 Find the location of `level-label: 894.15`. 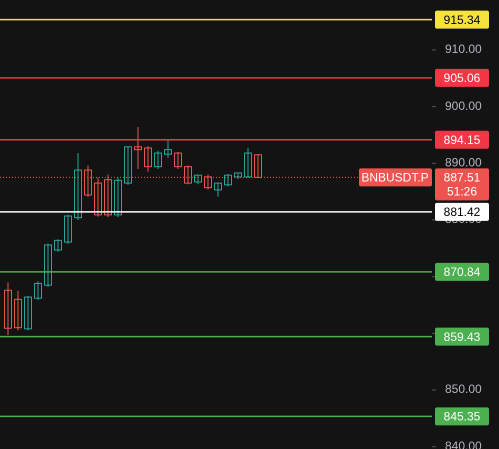

level-label: 894.15 is located at coordinates (462, 140).